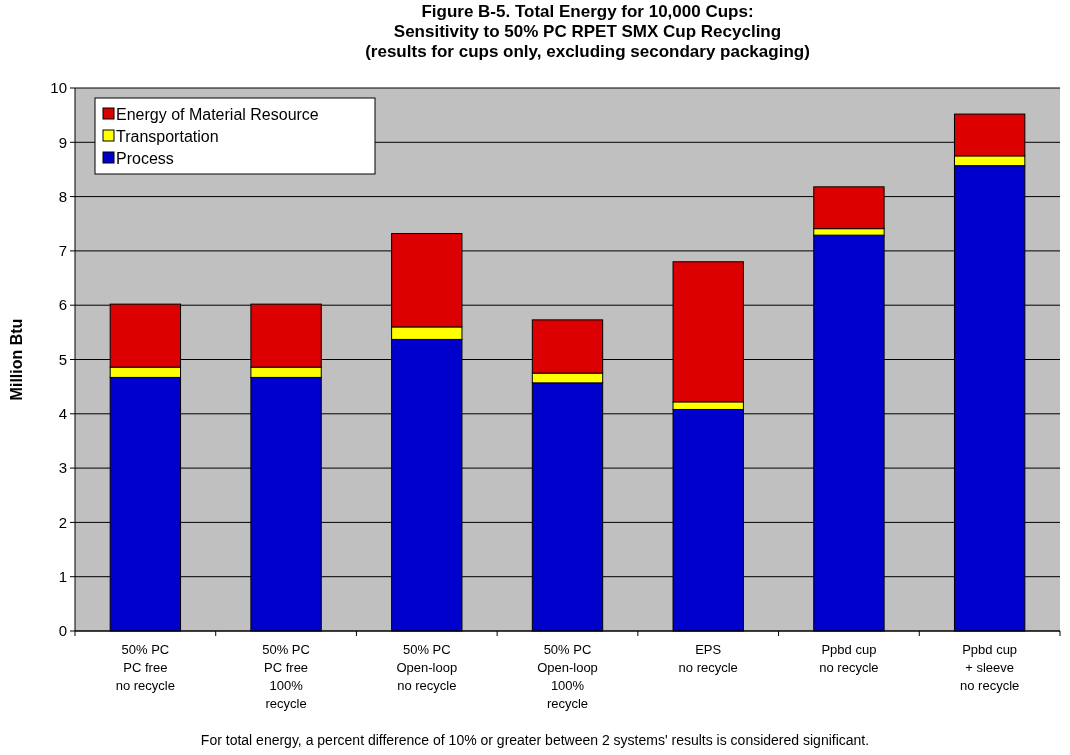  I want to click on chart-title: Figure B-5. Total Energy for 10,000 Cups: Sensitivity to 50% PC RPET SMX Cup Recycling (results for cups only, excluding secondary packaging), so click(587, 31).